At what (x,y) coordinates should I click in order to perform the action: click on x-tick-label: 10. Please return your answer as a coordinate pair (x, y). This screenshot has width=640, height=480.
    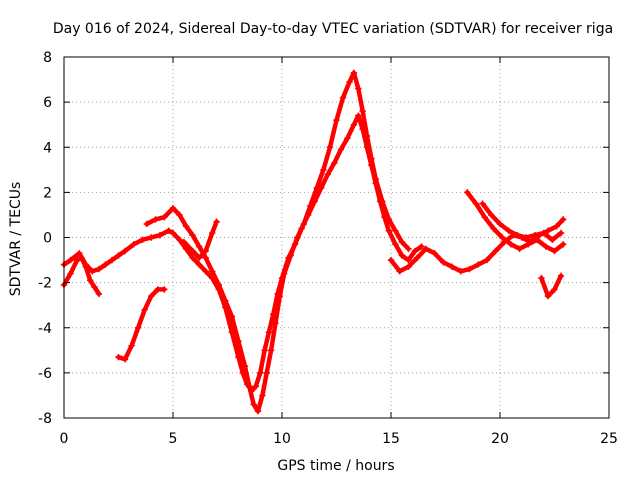
    Looking at the image, I should click on (282, 439).